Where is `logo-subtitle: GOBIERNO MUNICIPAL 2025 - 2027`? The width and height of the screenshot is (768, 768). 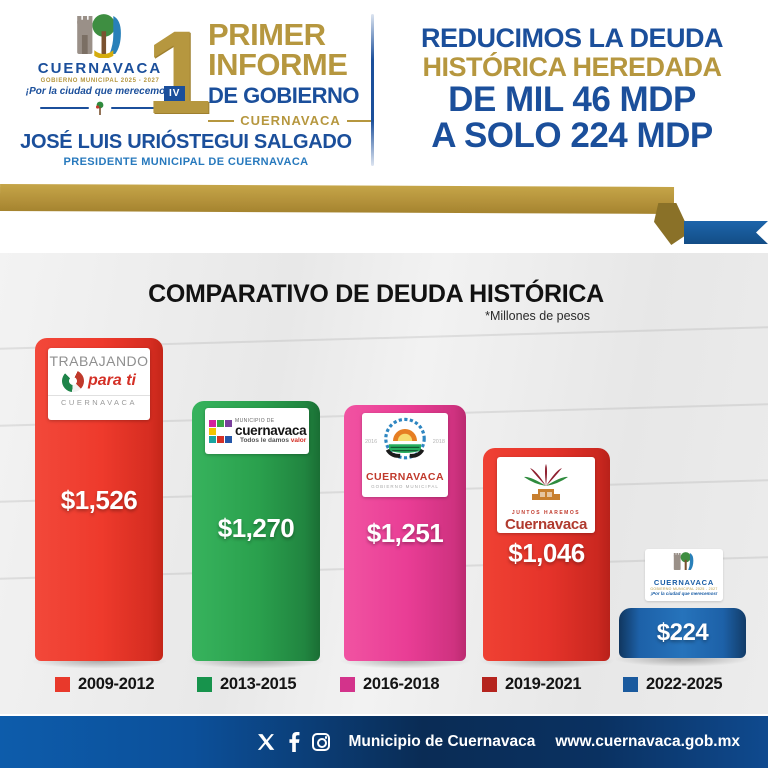
logo-subtitle: GOBIERNO MUNICIPAL 2025 - 2027 is located at coordinates (100, 81).